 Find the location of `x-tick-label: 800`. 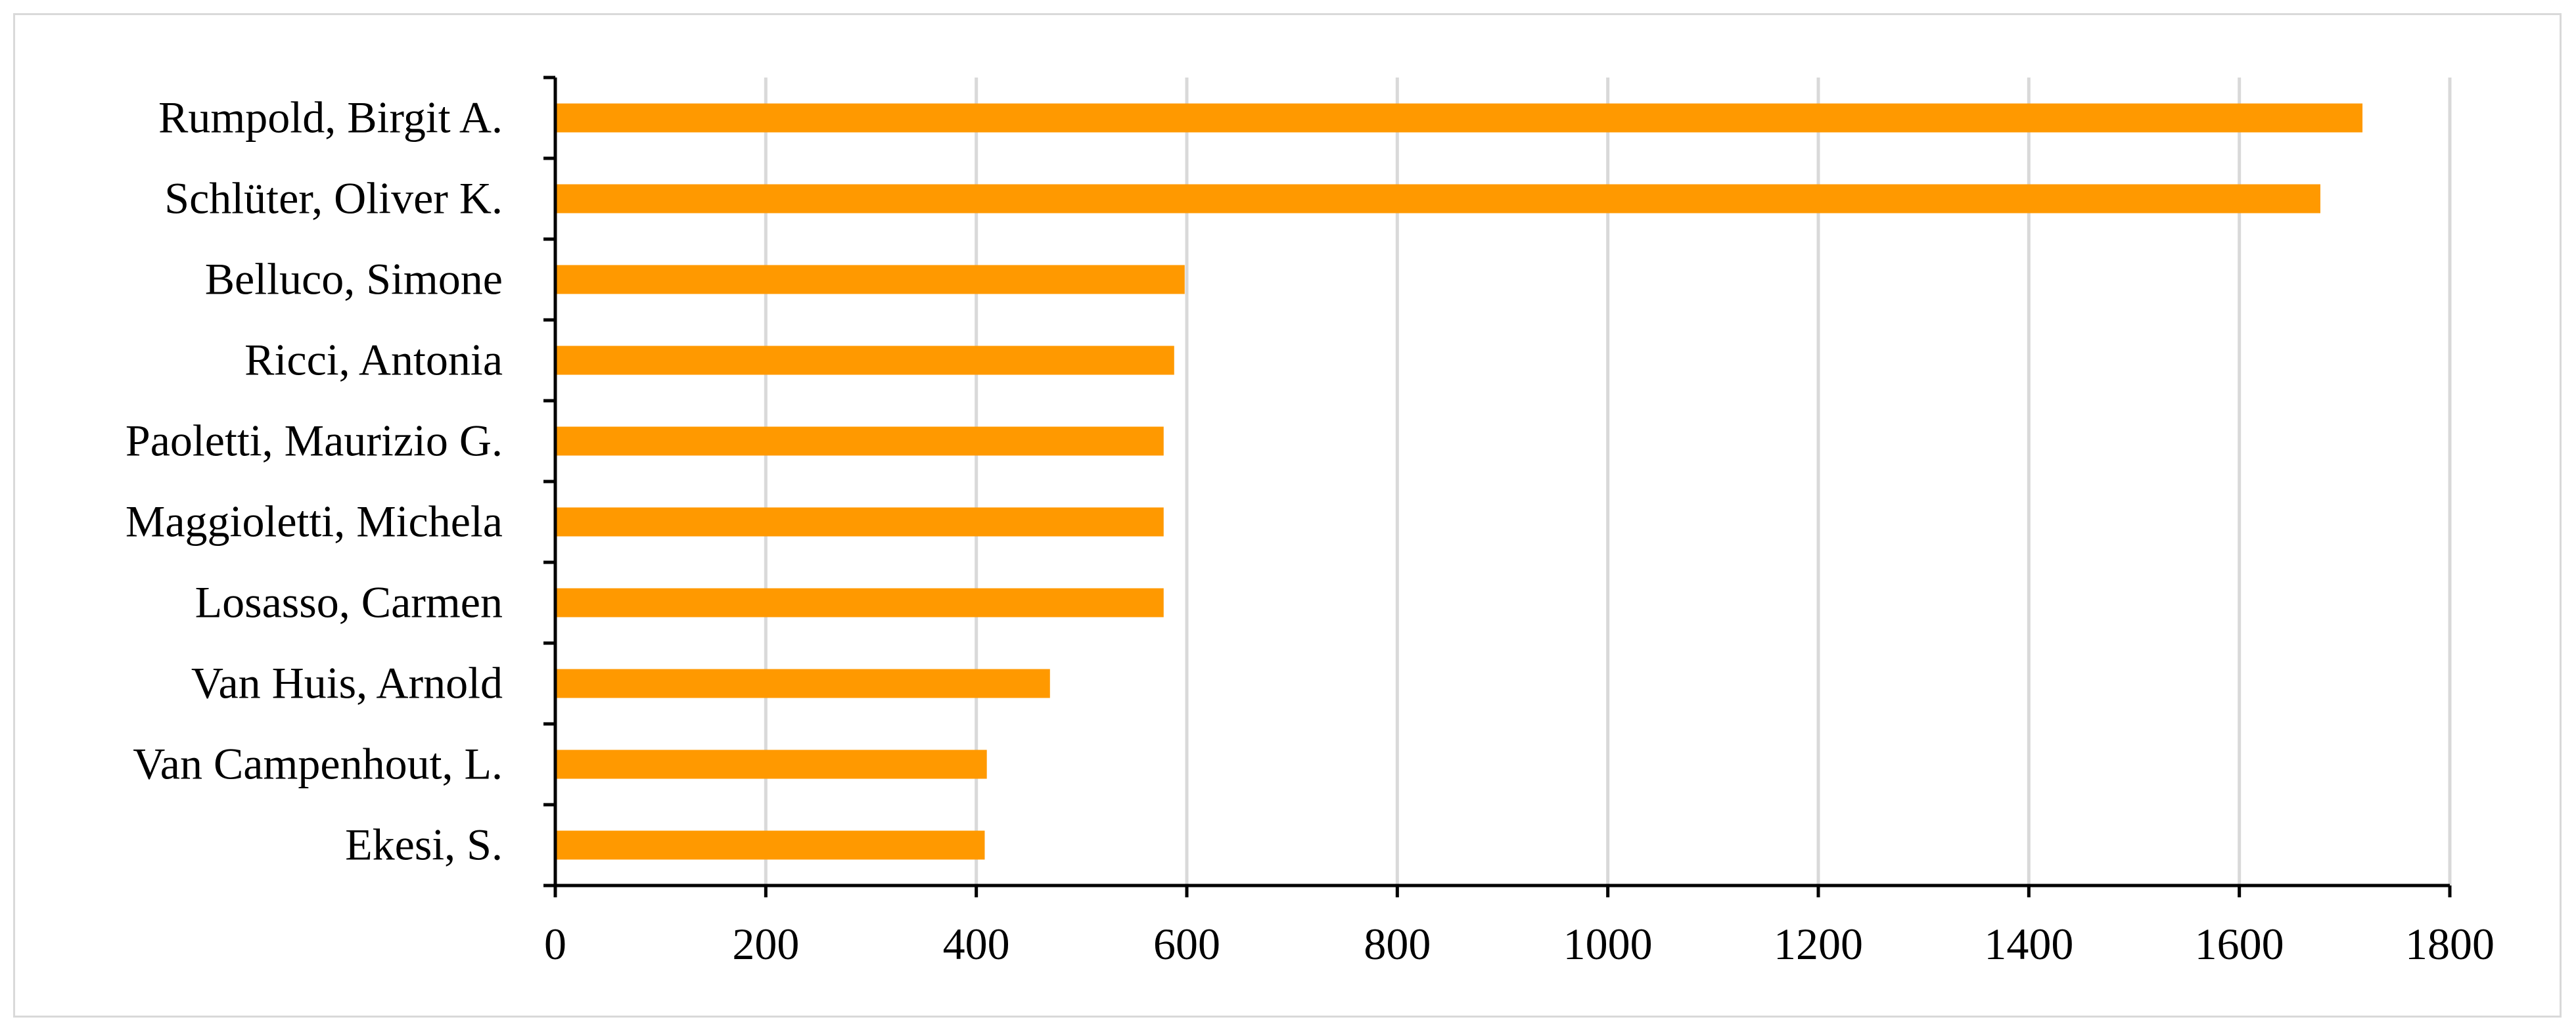

x-tick-label: 800 is located at coordinates (1398, 944).